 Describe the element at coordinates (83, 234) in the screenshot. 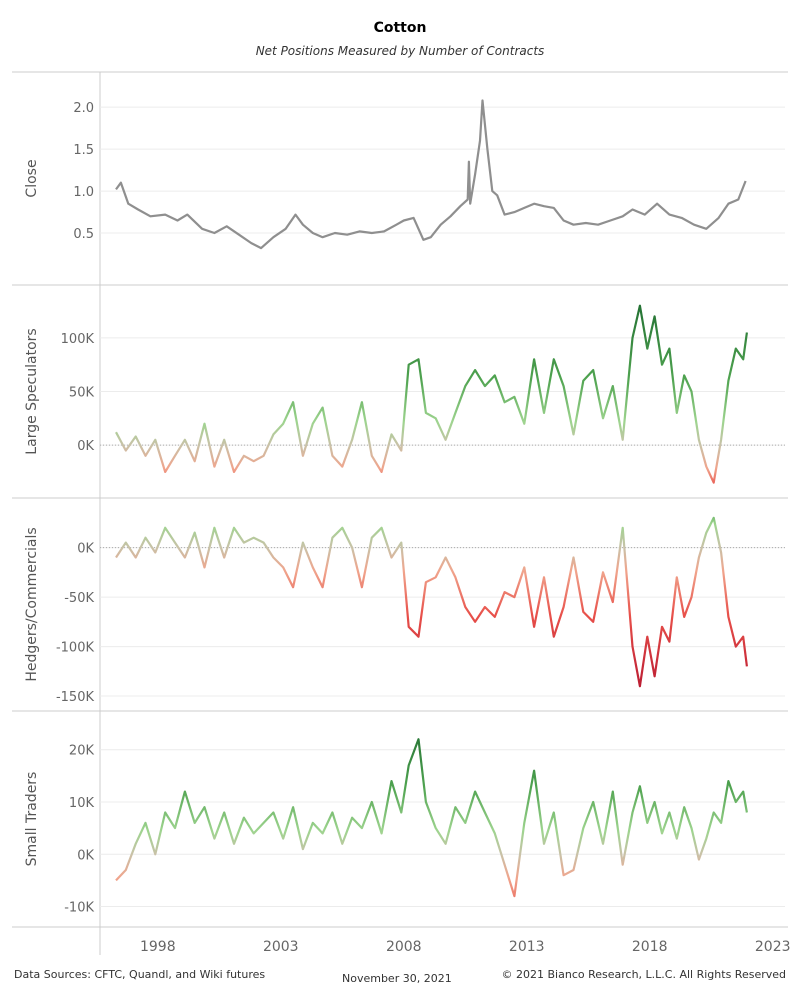

I see `y-tick-label: 0.5` at that location.